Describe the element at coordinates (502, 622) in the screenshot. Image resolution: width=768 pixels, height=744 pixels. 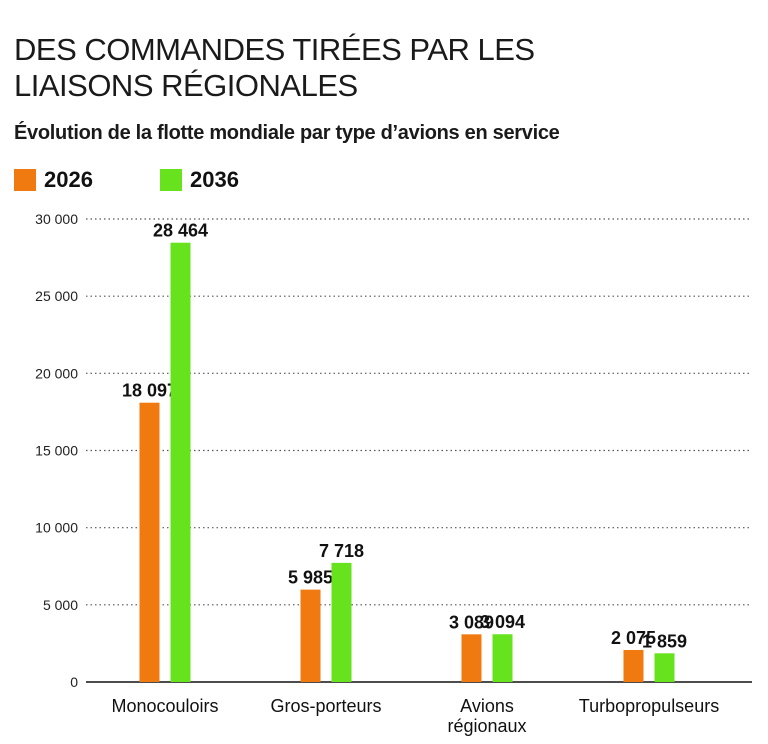
I see `data-label-2036-2: 3 094` at that location.